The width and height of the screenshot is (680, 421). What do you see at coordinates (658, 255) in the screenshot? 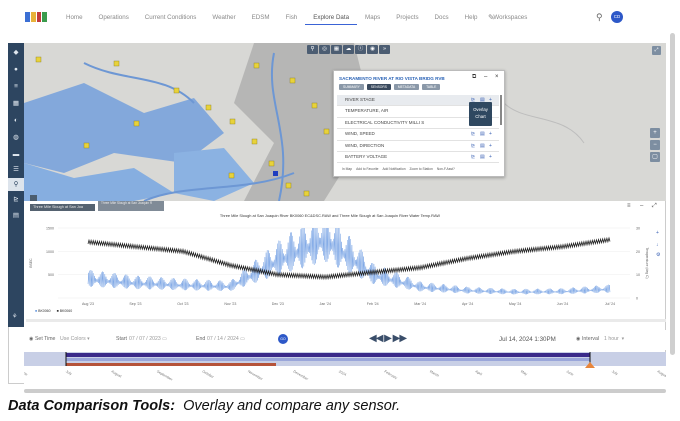
I see `chart-settings-icon: ⚙` at bounding box center [658, 255].